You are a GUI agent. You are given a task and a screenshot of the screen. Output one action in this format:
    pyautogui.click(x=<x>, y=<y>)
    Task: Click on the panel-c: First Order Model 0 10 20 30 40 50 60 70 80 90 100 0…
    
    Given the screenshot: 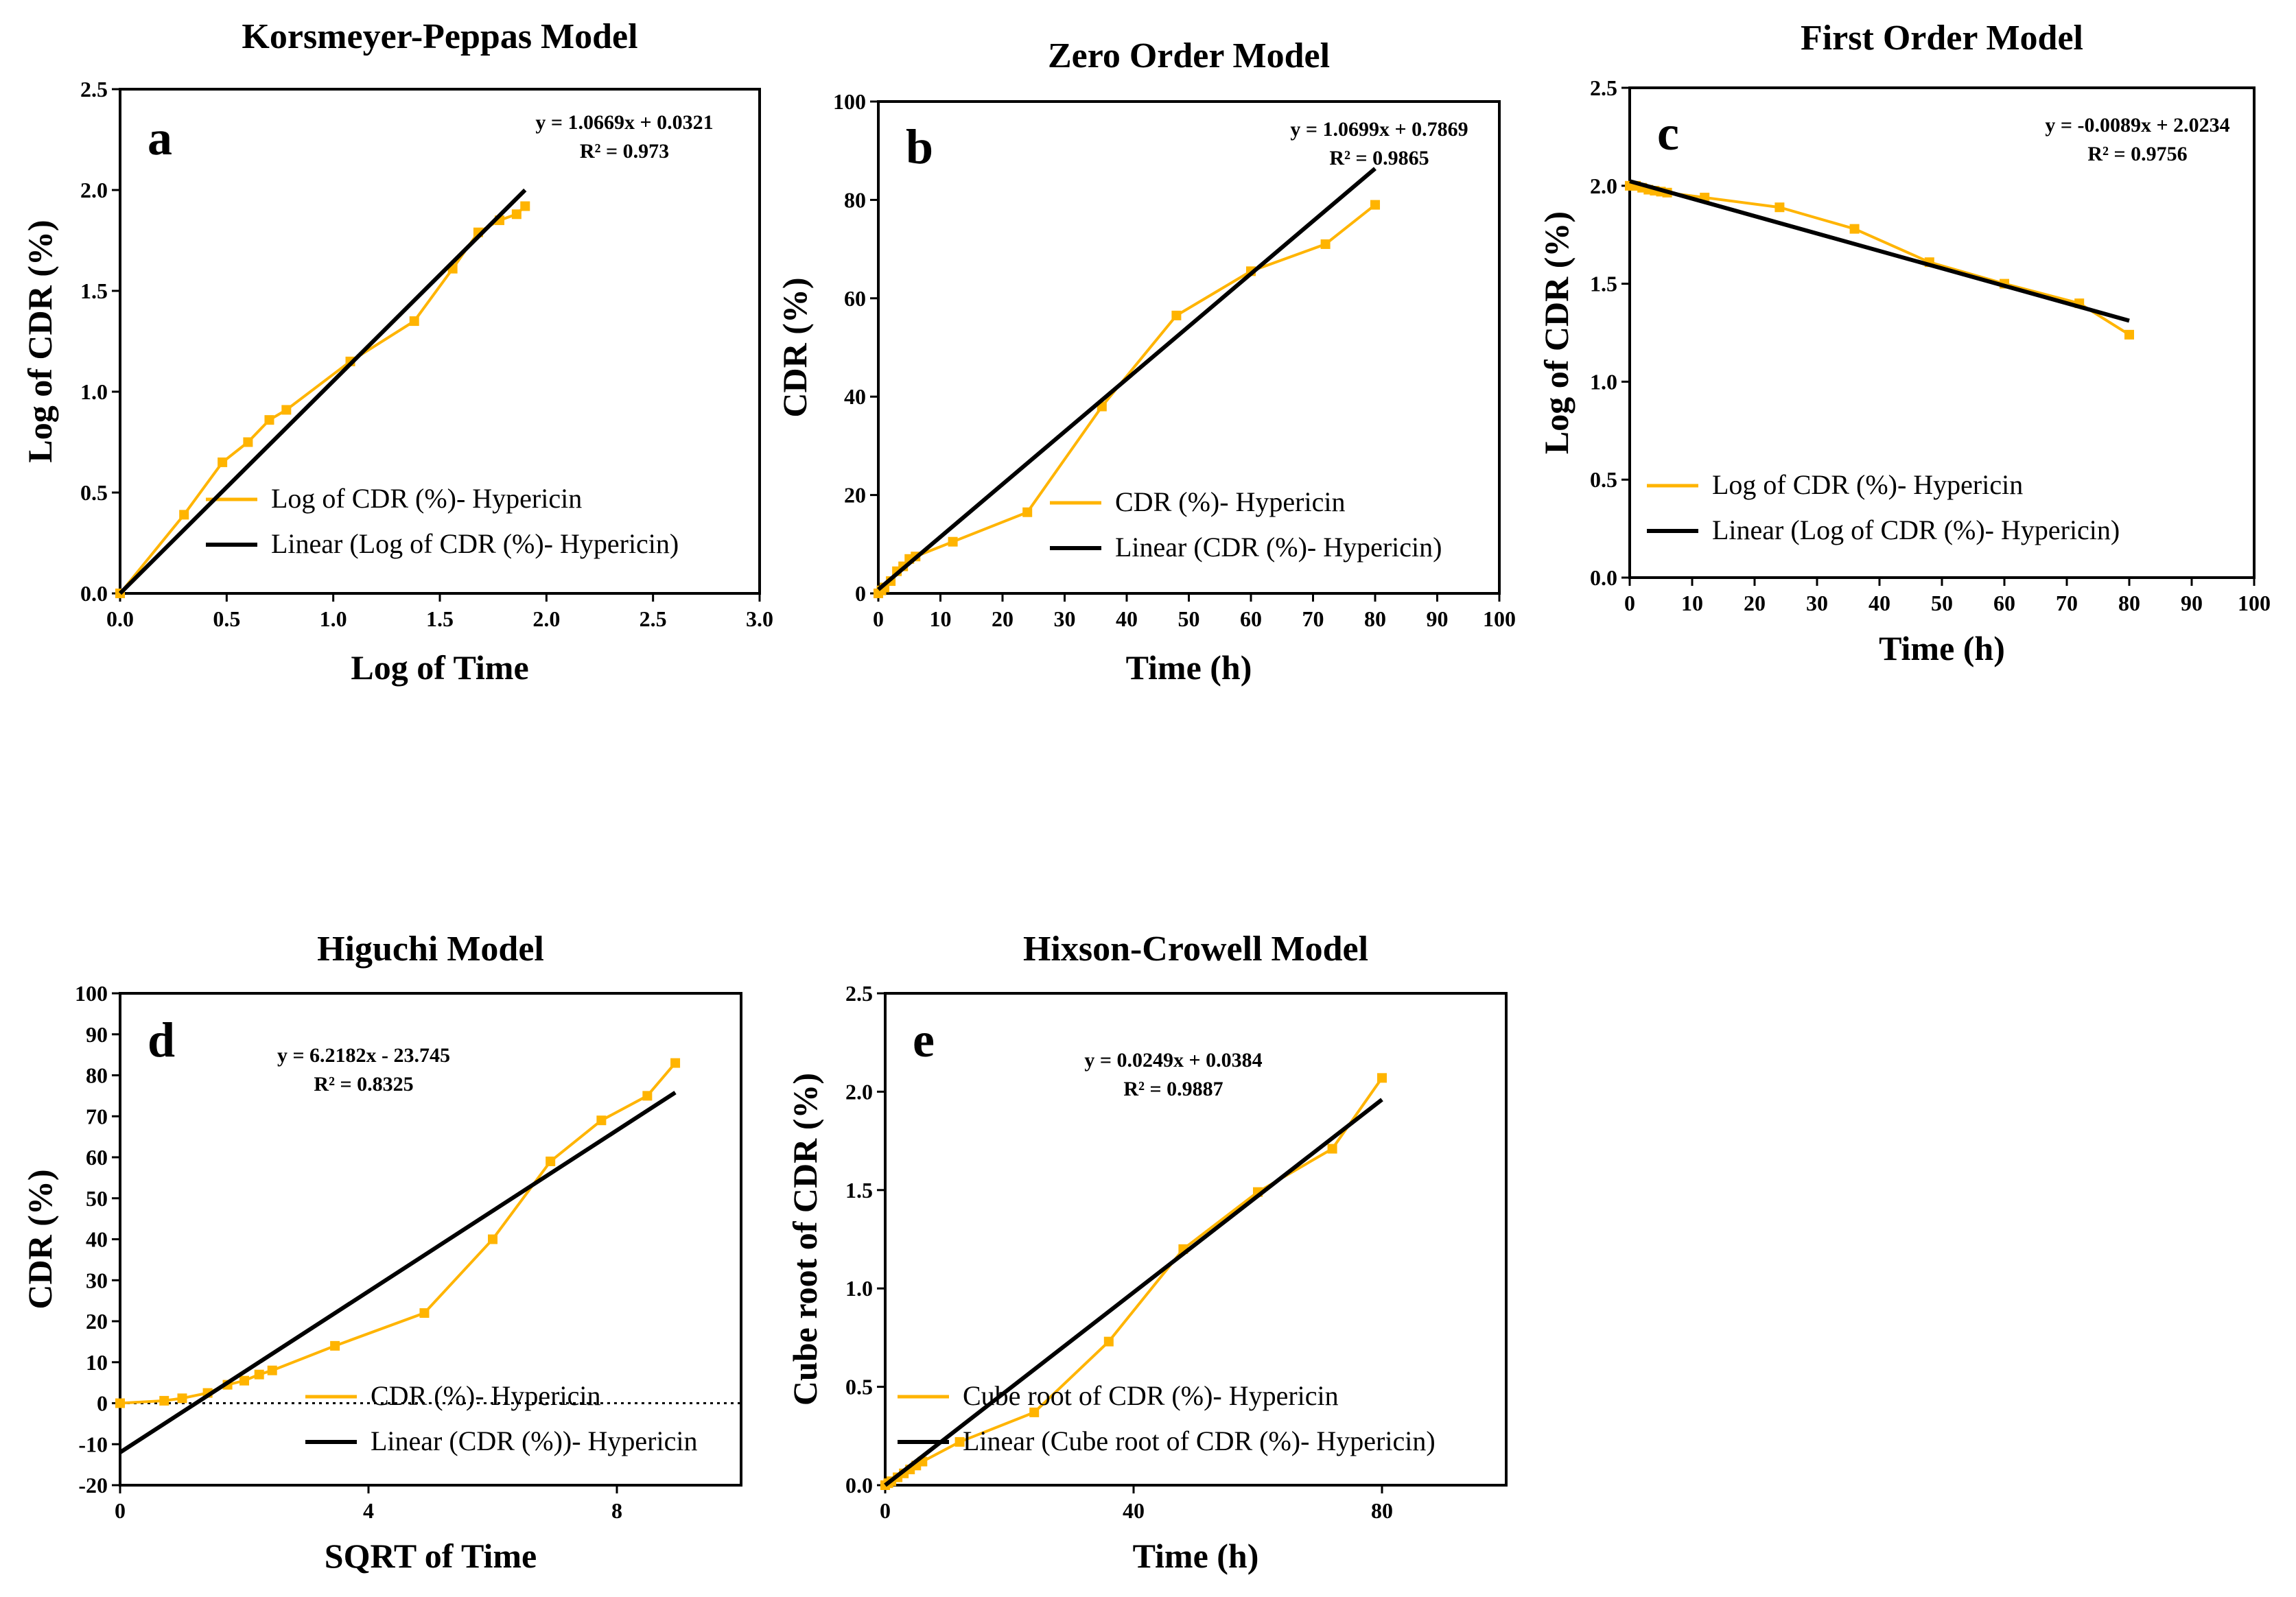 What is the action you would take?
    pyautogui.click(x=1904, y=343)
    